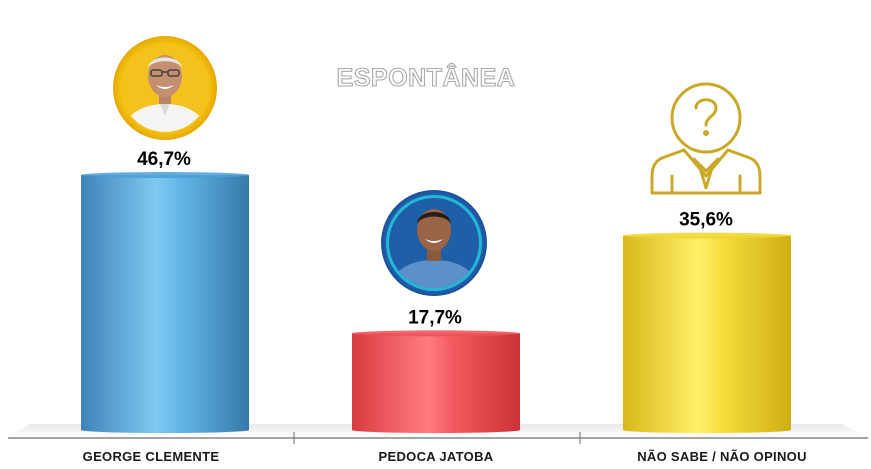 The image size is (871, 469). I want to click on question-person-icon, so click(706, 138).